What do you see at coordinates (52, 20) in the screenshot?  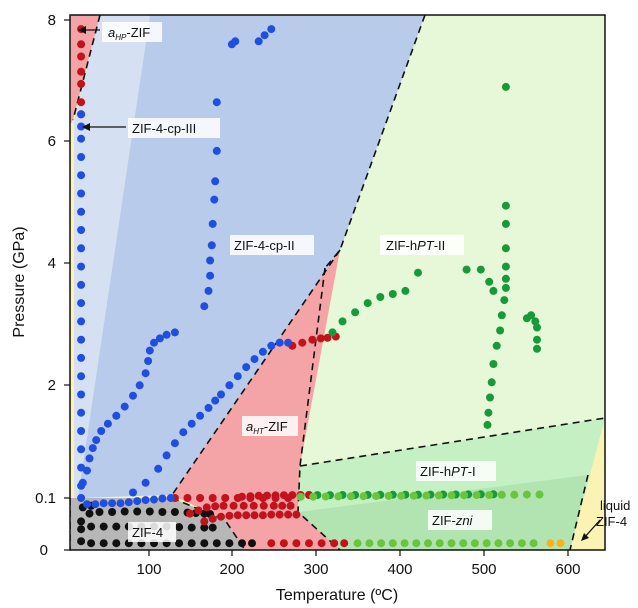 I see `y-tick-label: 8` at bounding box center [52, 20].